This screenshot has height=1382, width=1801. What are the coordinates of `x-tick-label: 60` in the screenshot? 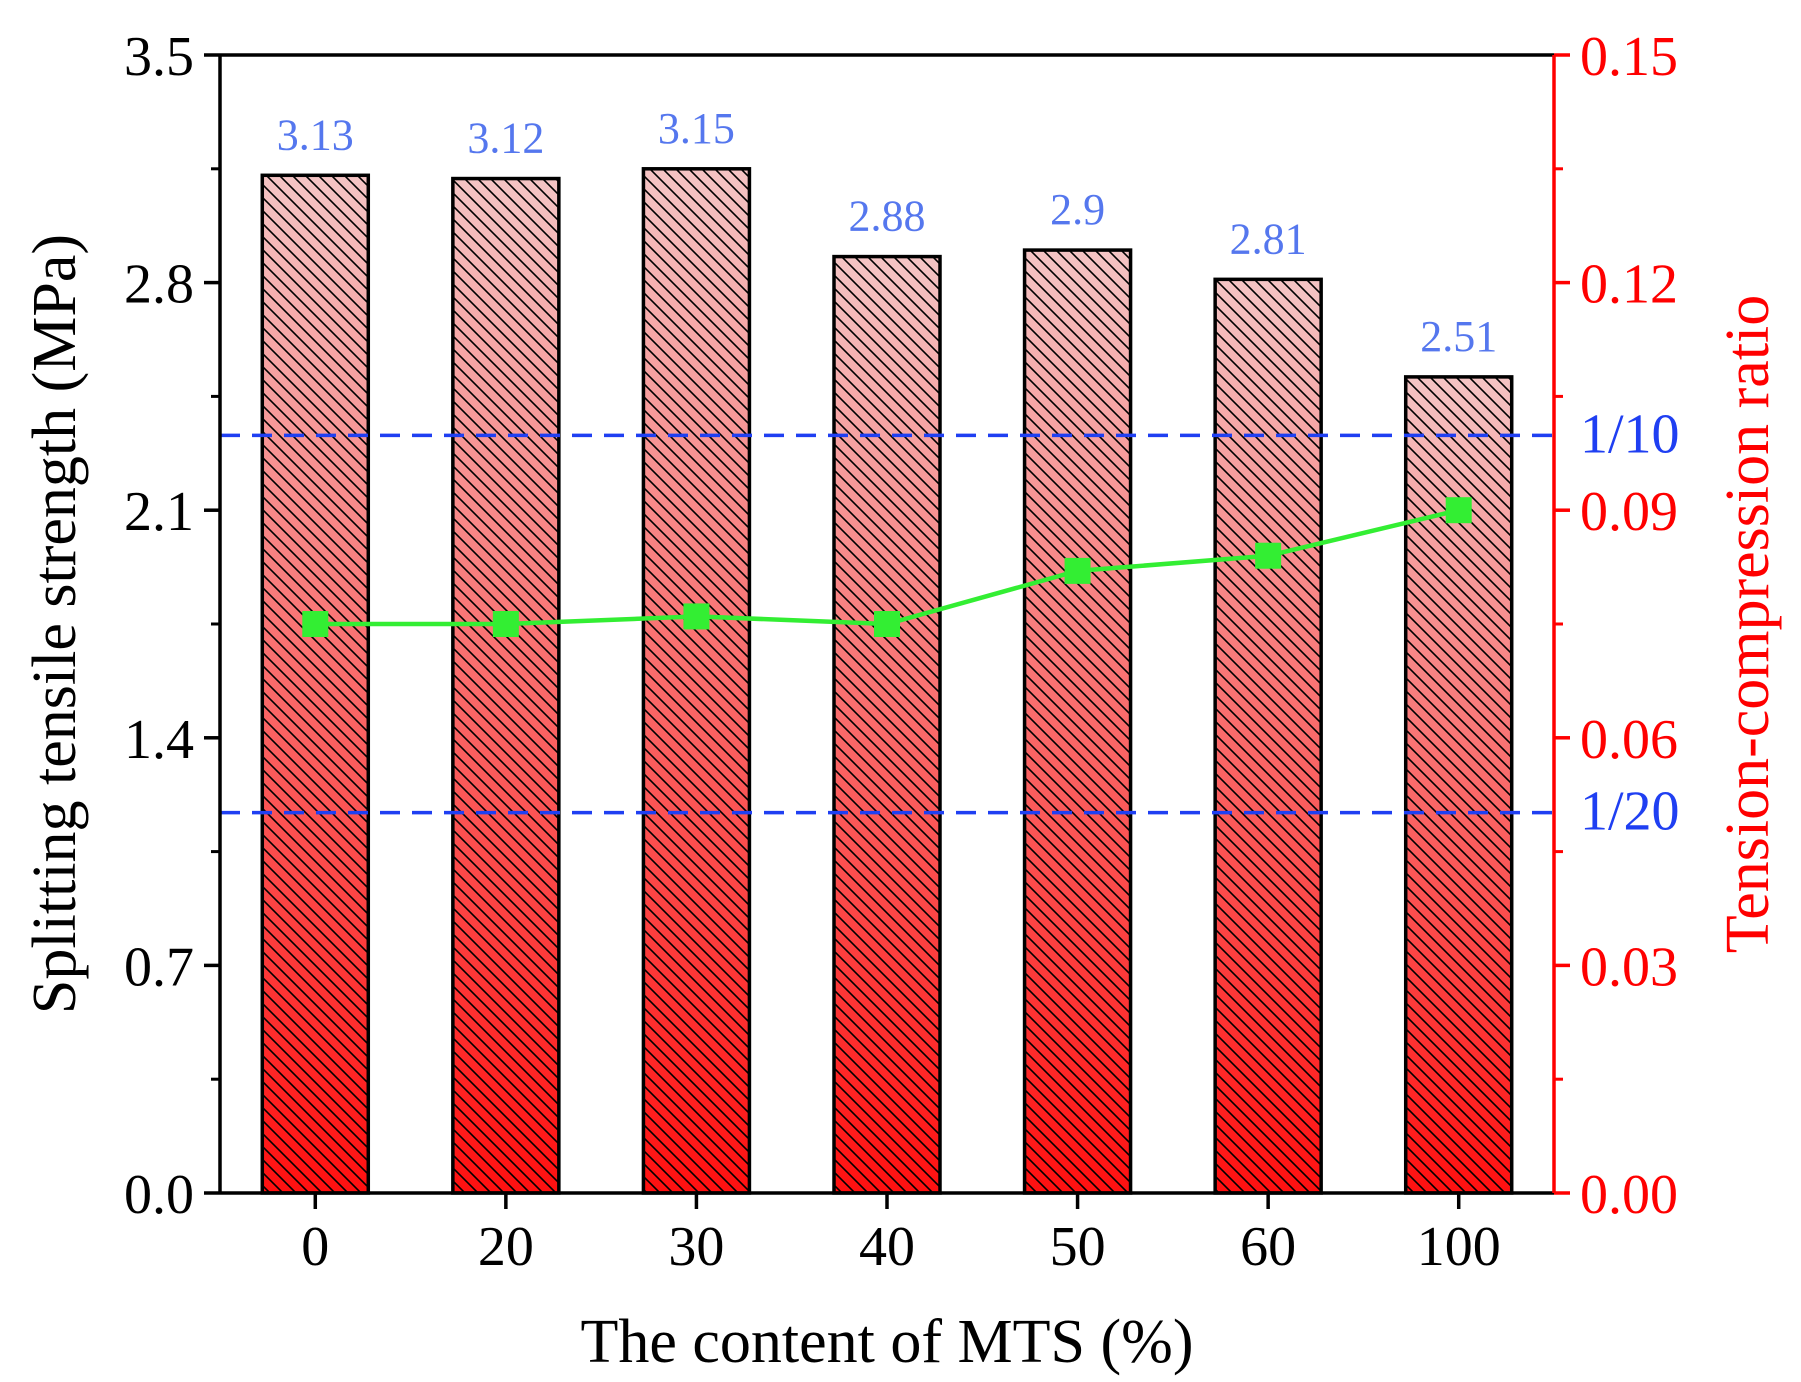 It's located at (1268, 1247).